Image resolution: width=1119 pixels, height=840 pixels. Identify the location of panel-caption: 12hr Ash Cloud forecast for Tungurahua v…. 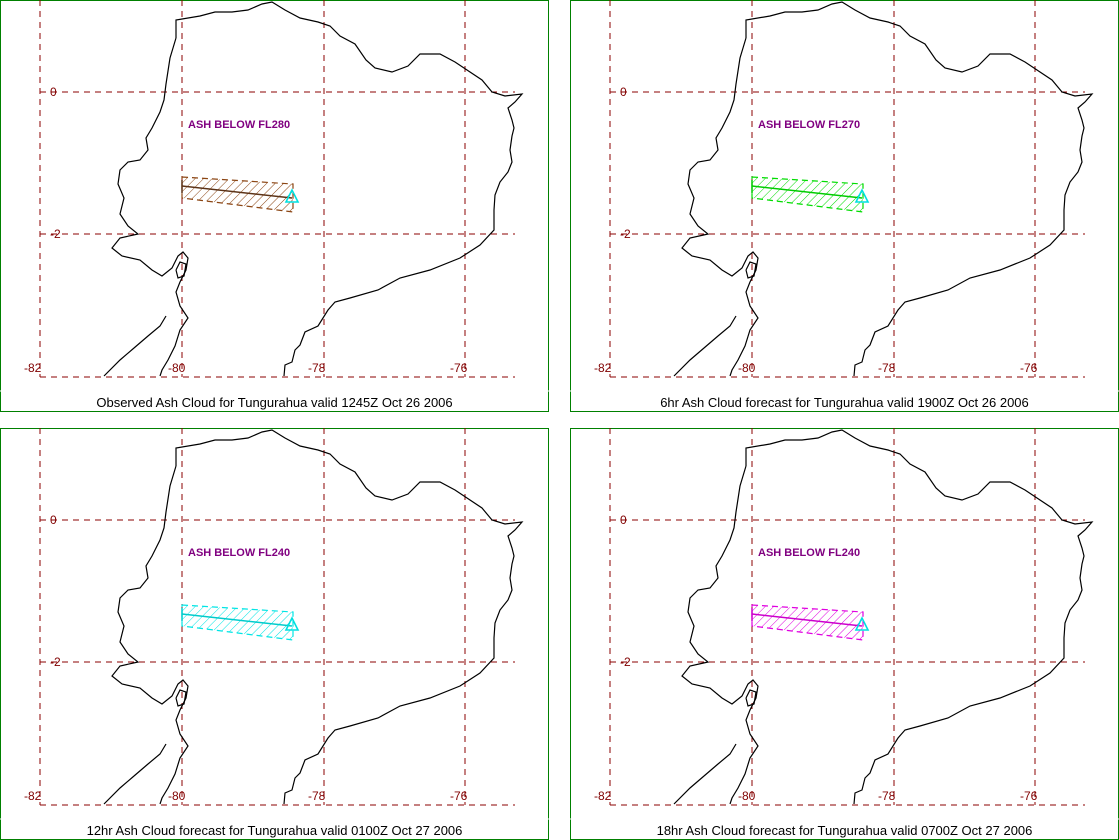
(274, 830).